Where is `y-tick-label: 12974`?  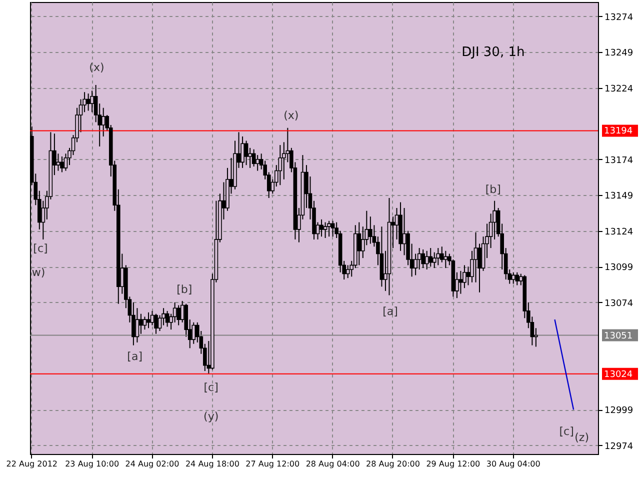
y-tick-label: 12974 is located at coordinates (619, 447).